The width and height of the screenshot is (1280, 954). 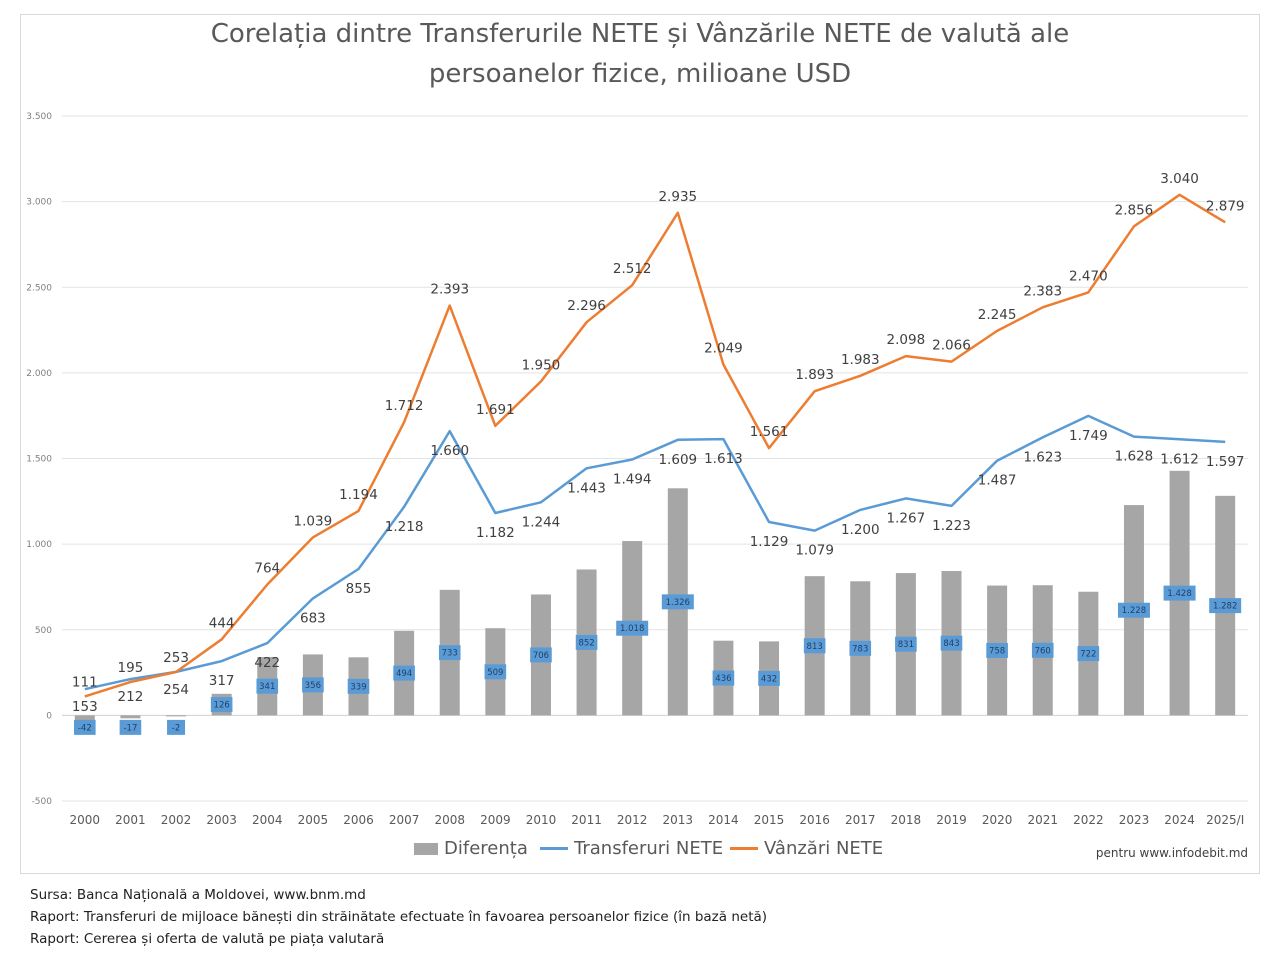 I want to click on bar-value-label: 339, so click(x=358, y=687).